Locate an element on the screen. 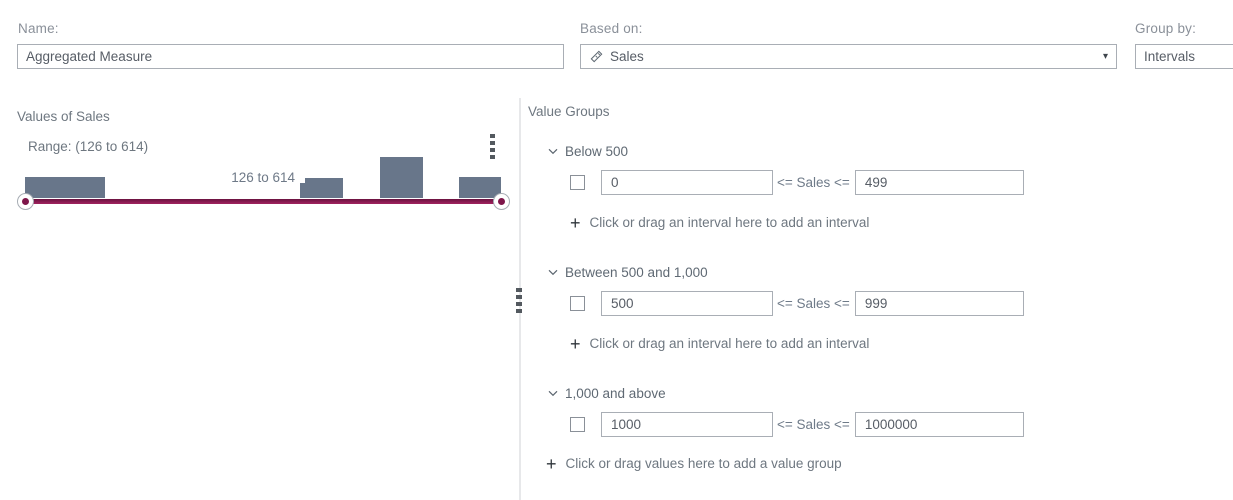 This screenshot has width=1233, height=500. group-label: Below 500 is located at coordinates (597, 151).